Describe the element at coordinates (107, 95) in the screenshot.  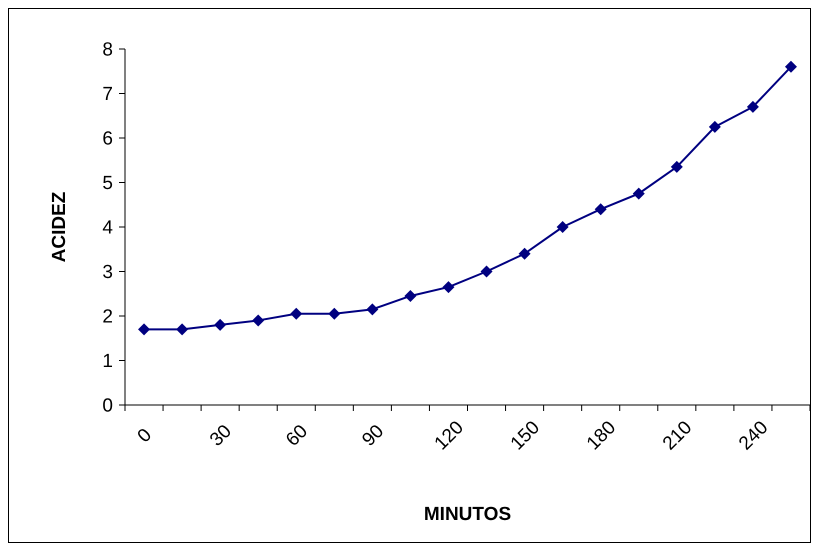
I see `y-tick-label: 7` at that location.